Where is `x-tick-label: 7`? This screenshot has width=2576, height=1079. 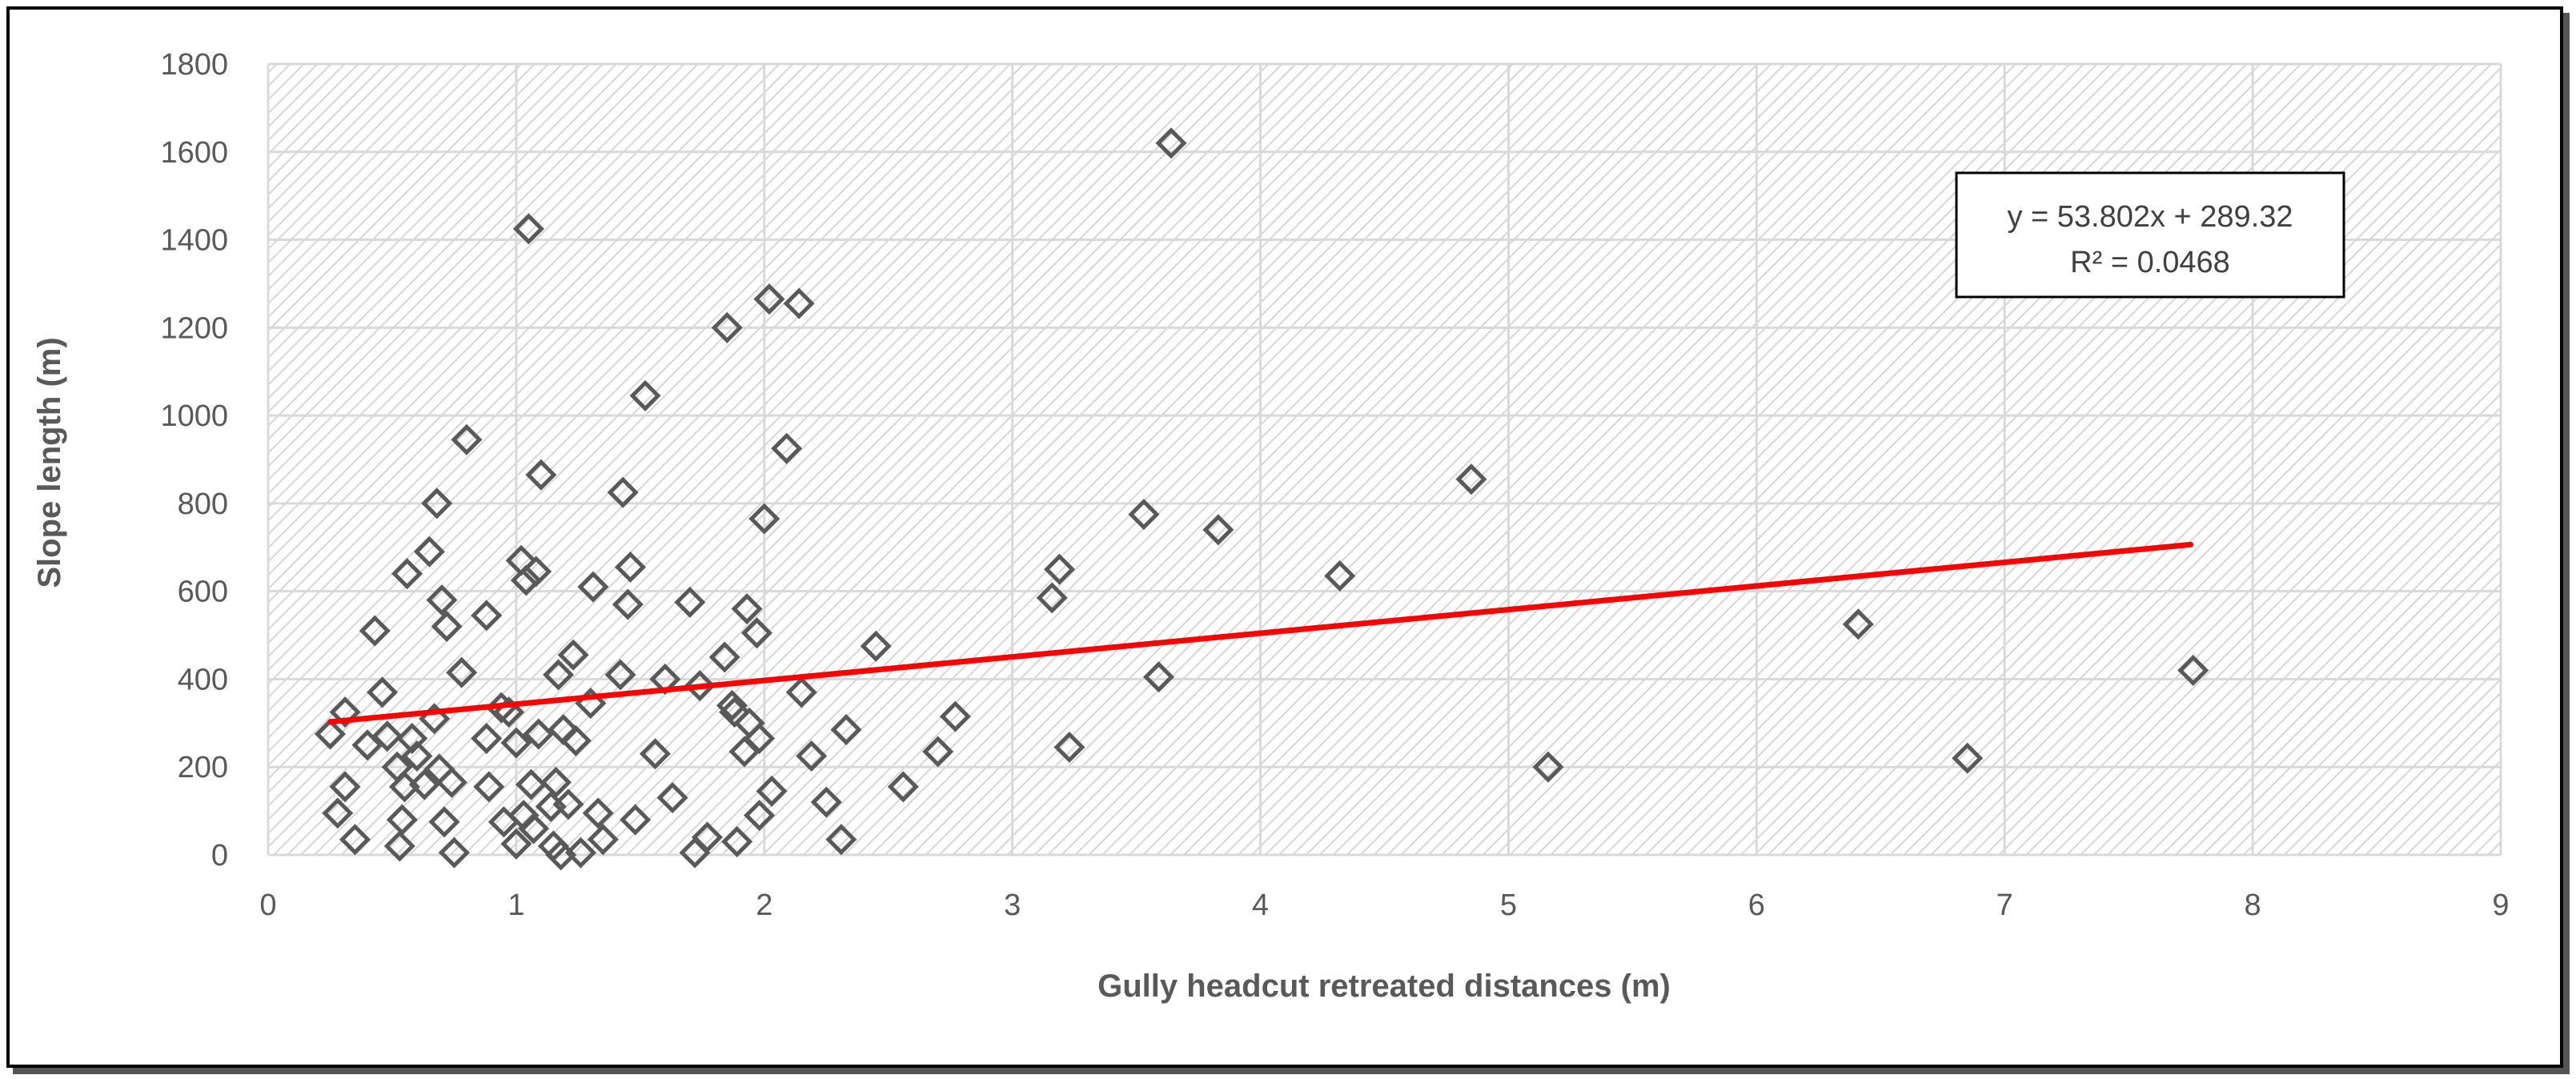
x-tick-label: 7 is located at coordinates (2005, 905).